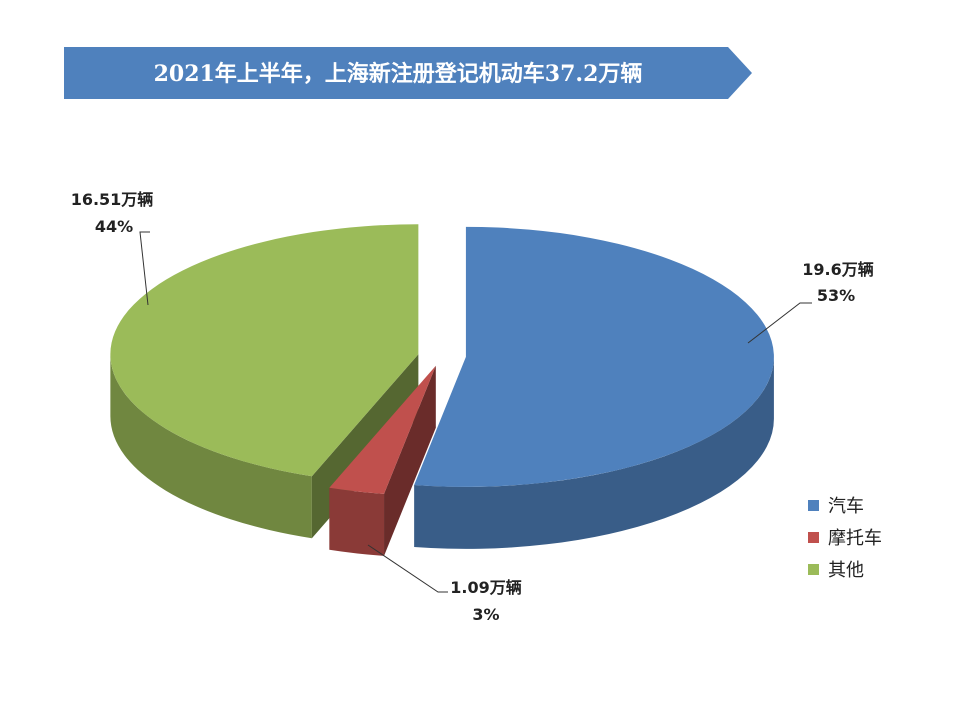 The image size is (960, 720). I want to click on pie-wall-motorcycle, so click(357, 521).